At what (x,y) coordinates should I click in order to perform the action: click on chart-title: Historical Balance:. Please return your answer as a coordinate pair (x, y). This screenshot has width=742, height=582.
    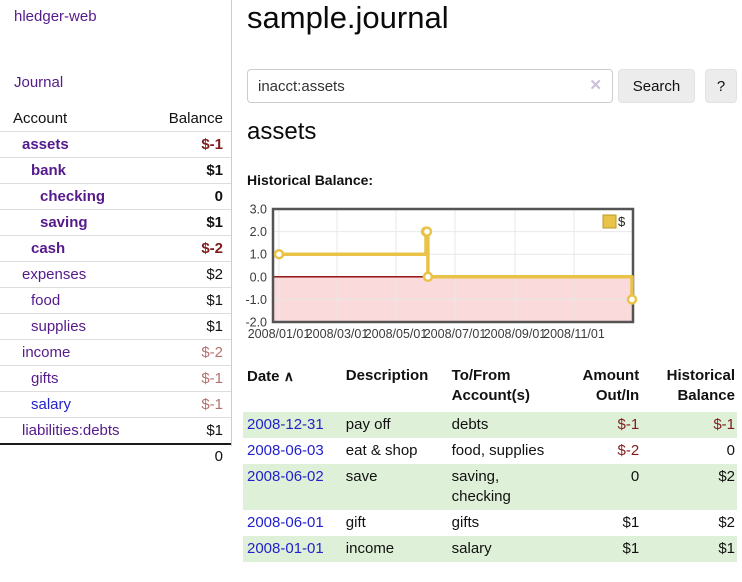
    Looking at the image, I should click on (310, 180).